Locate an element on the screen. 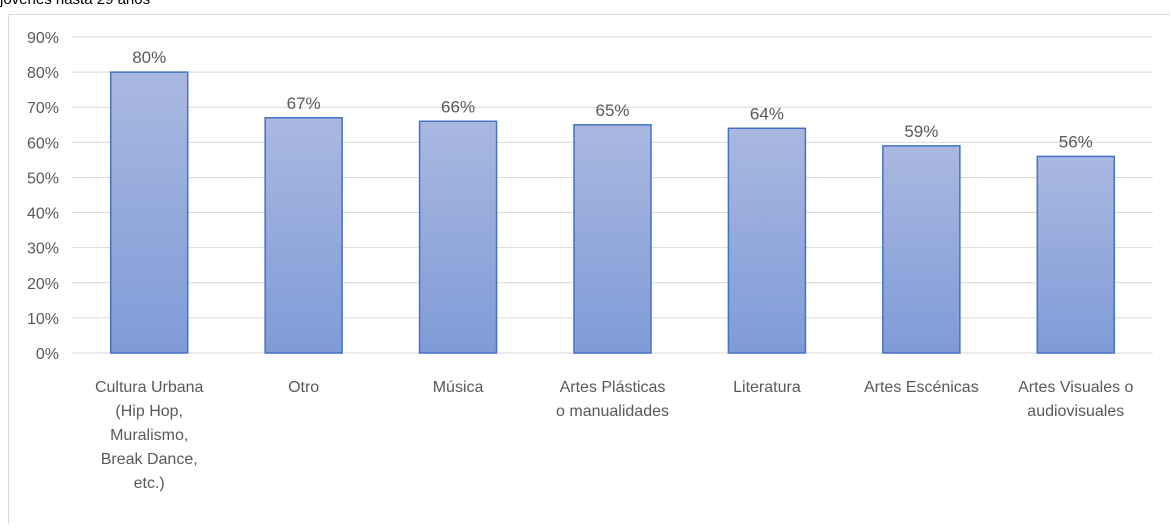  y-tick-label: 80% is located at coordinates (43, 73).